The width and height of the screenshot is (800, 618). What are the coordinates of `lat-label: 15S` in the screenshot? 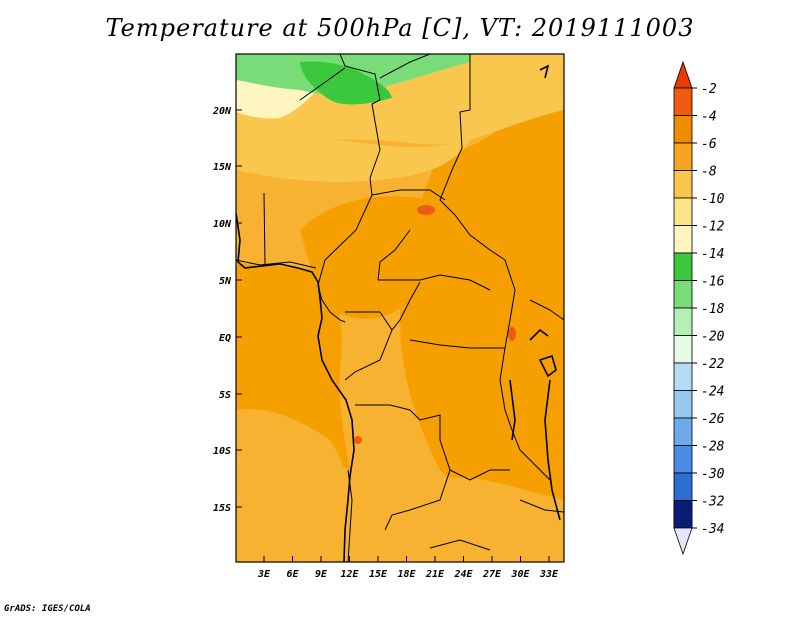 It's located at (222, 508).